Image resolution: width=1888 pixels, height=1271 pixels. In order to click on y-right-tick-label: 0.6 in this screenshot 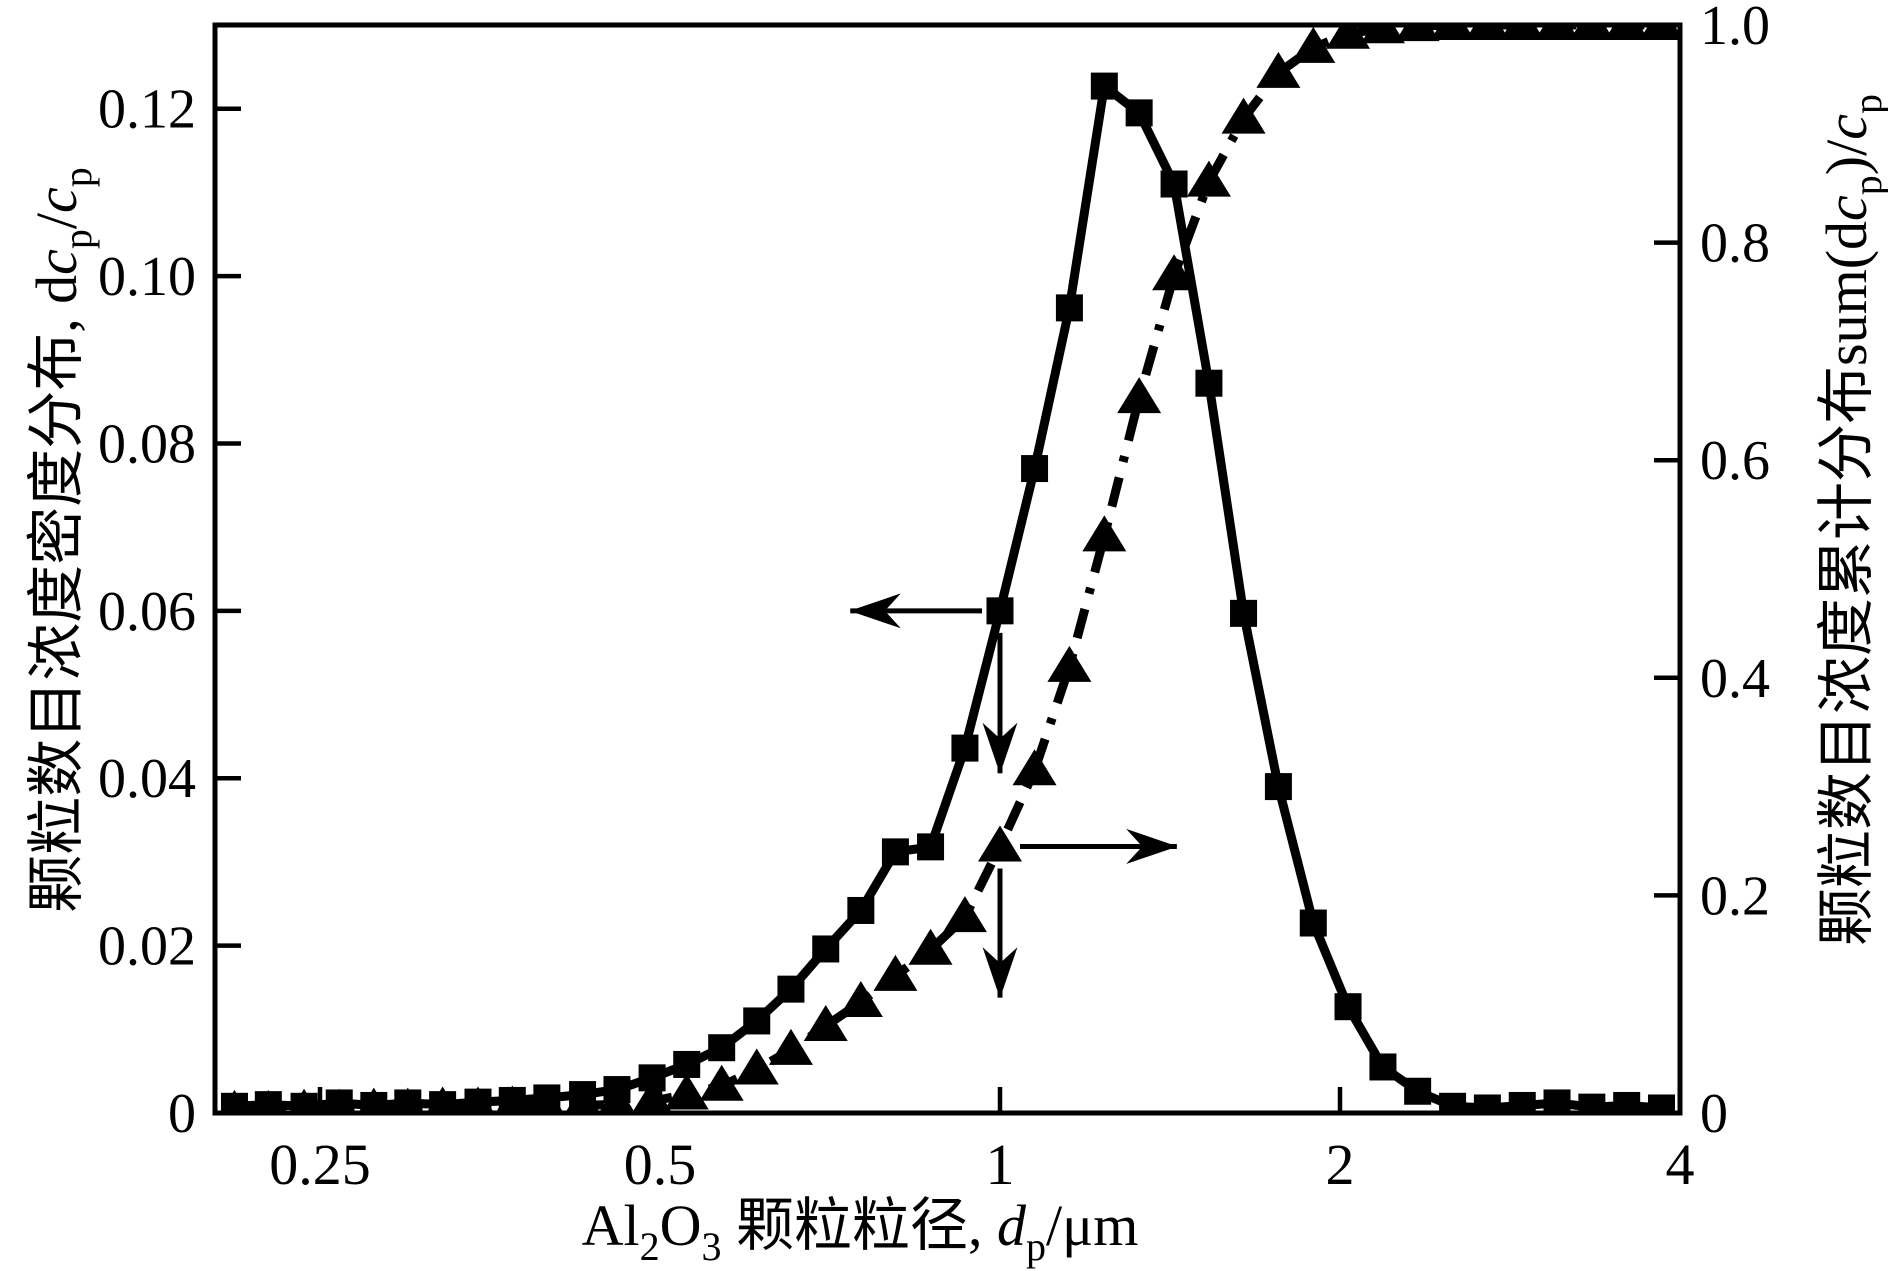, I will do `click(1735, 461)`.